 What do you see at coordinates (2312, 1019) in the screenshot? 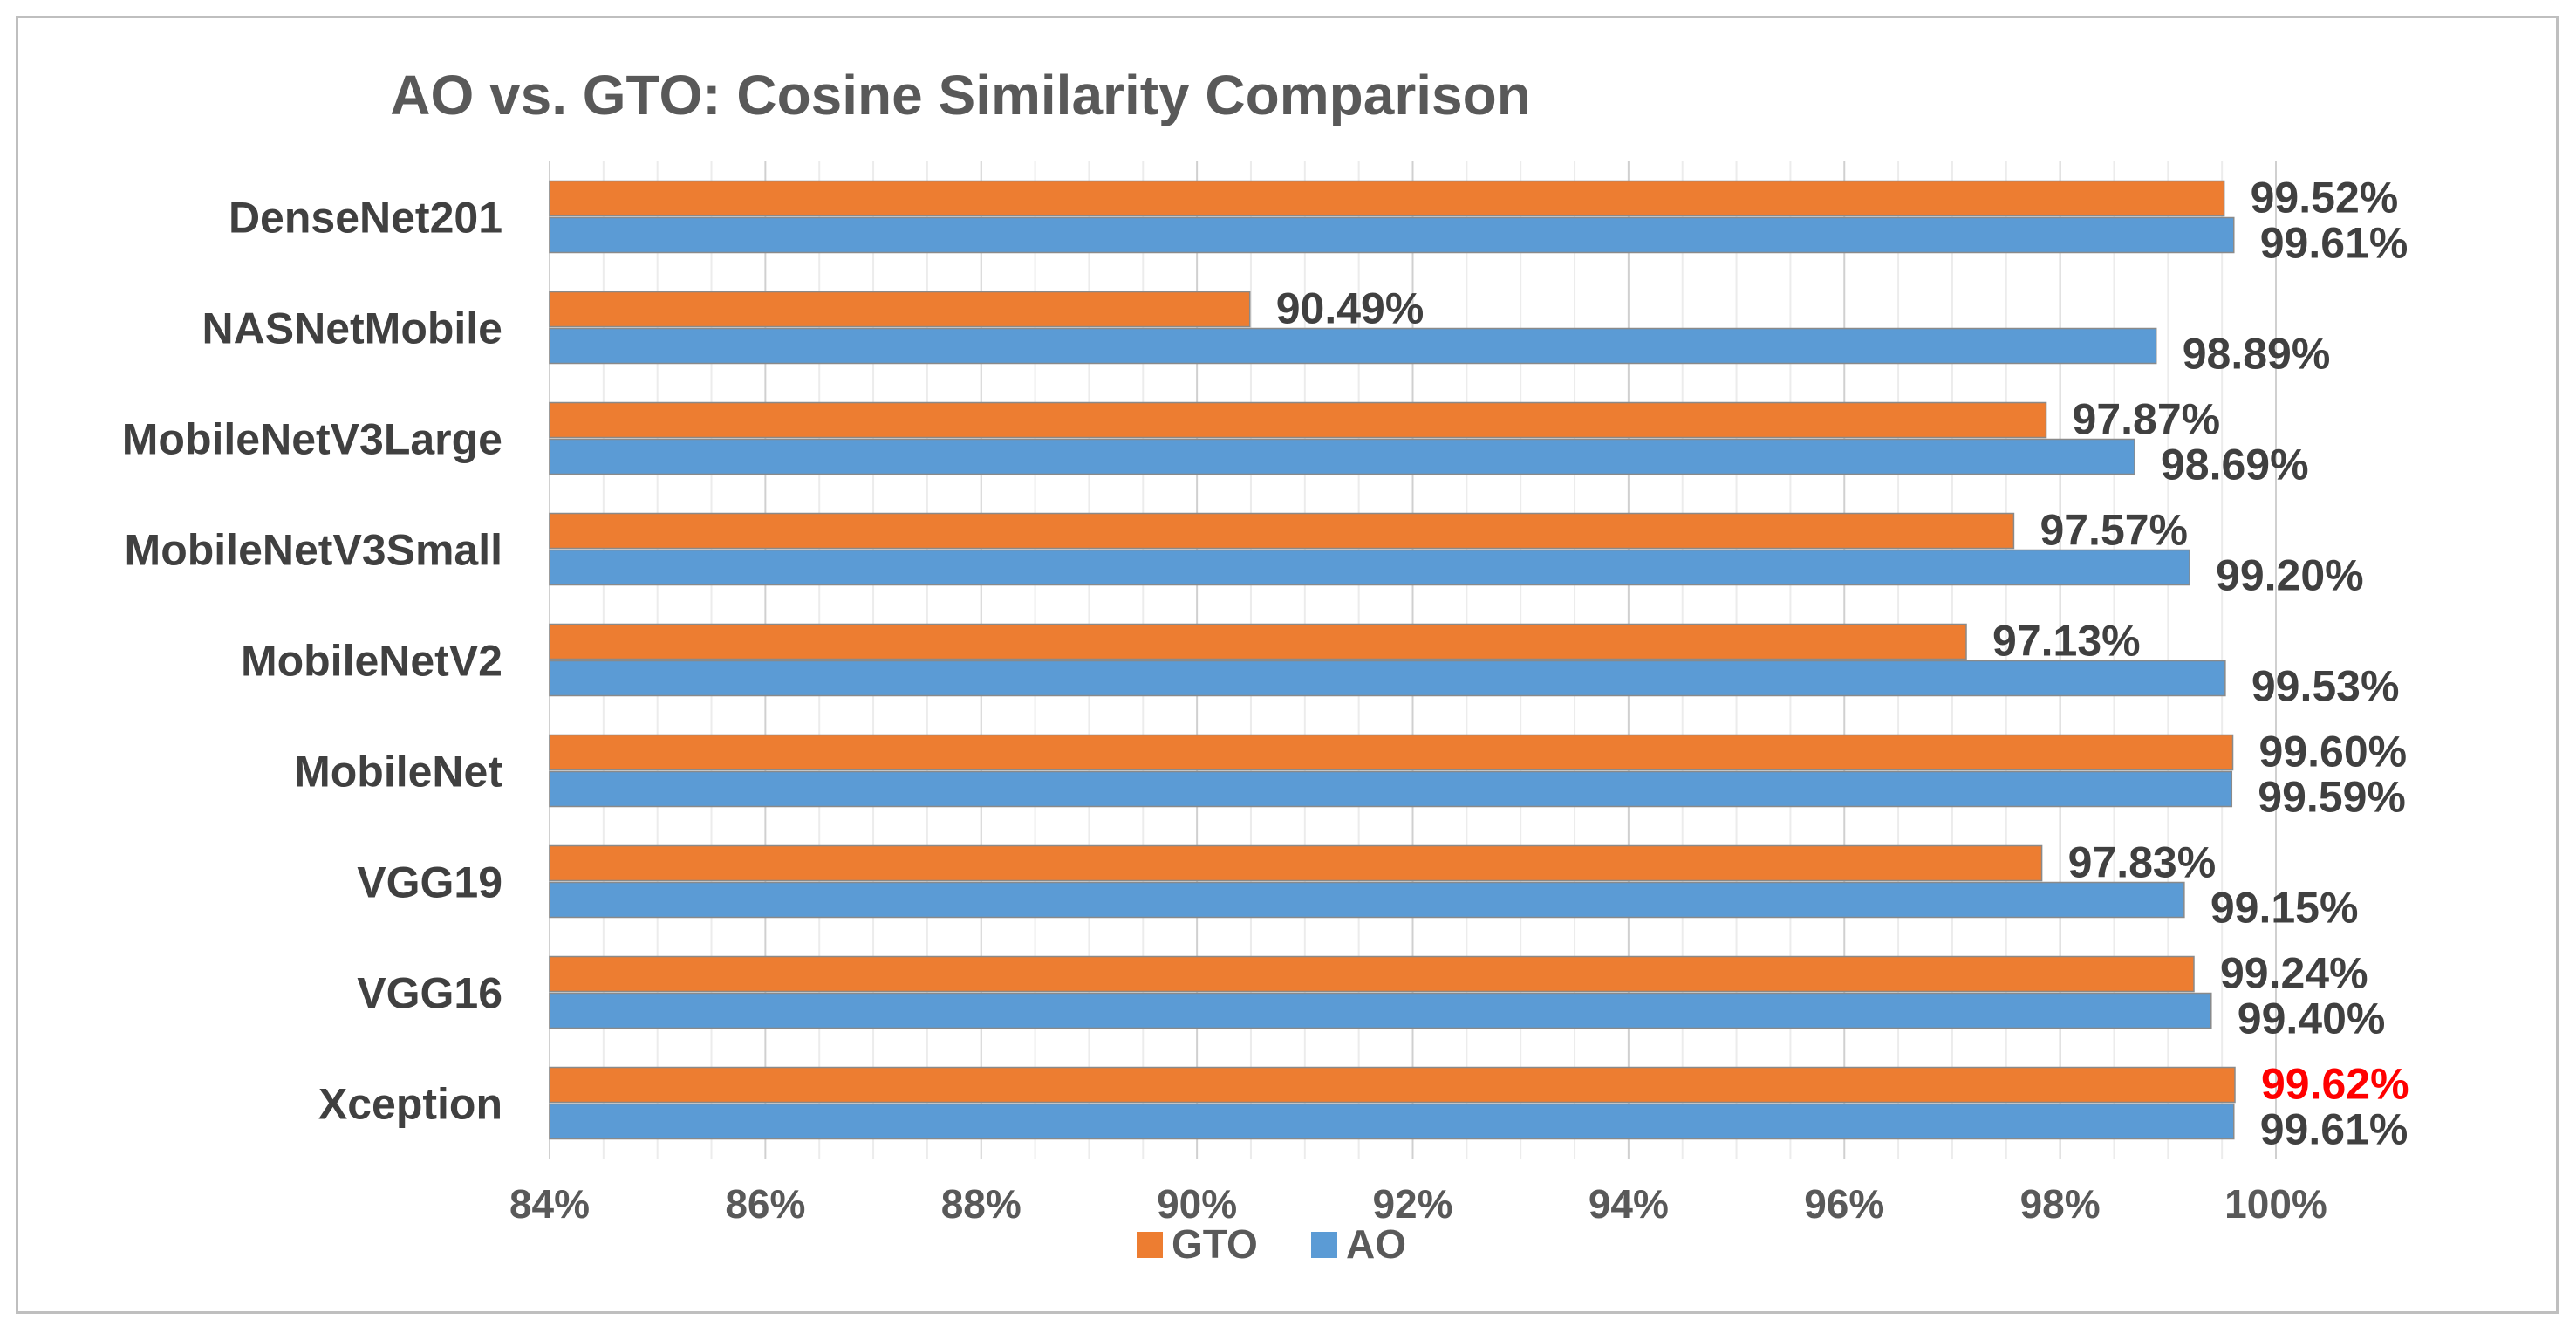
I see `ao-value-label-vgg16: 99.40%` at bounding box center [2312, 1019].